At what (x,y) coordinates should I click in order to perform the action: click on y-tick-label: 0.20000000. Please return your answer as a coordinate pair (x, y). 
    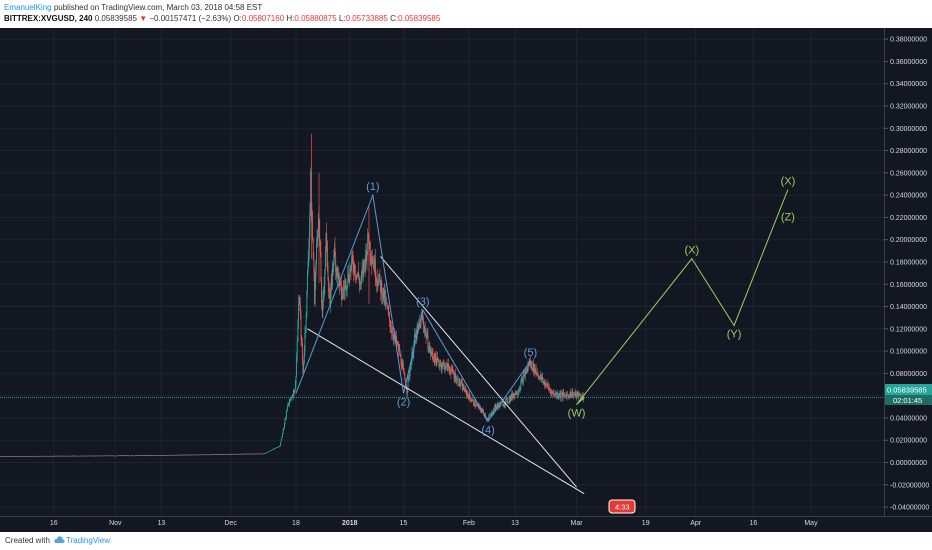
    Looking at the image, I should click on (908, 240).